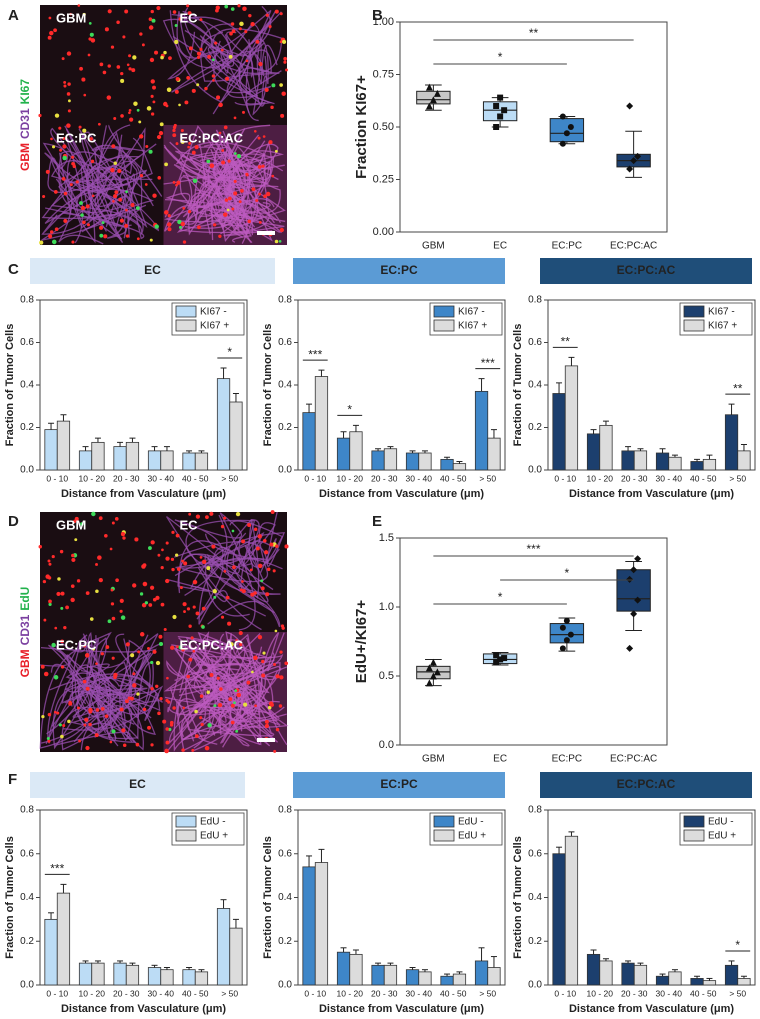 The height and width of the screenshot is (1019, 760). I want to click on legend-label: EdU +, so click(722, 836).